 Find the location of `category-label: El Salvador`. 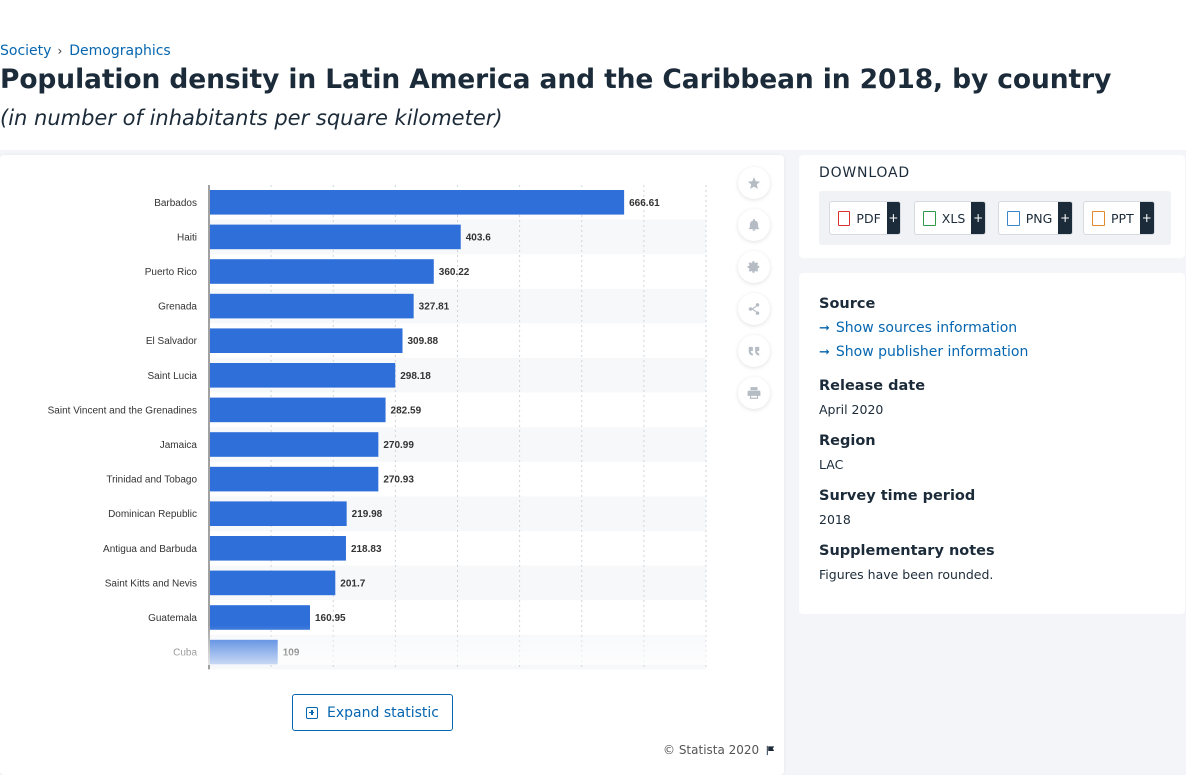

category-label: El Salvador is located at coordinates (172, 341).